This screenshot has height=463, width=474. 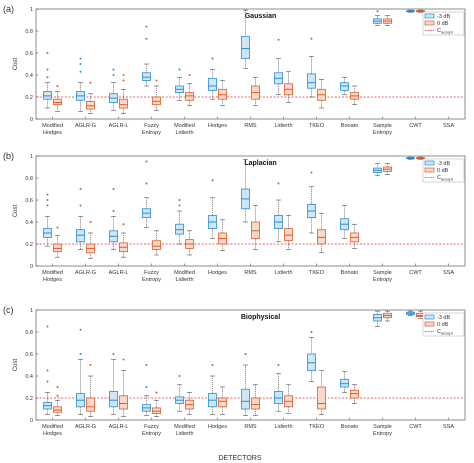 I want to click on legend-swatch-0db, so click(x=429, y=23).